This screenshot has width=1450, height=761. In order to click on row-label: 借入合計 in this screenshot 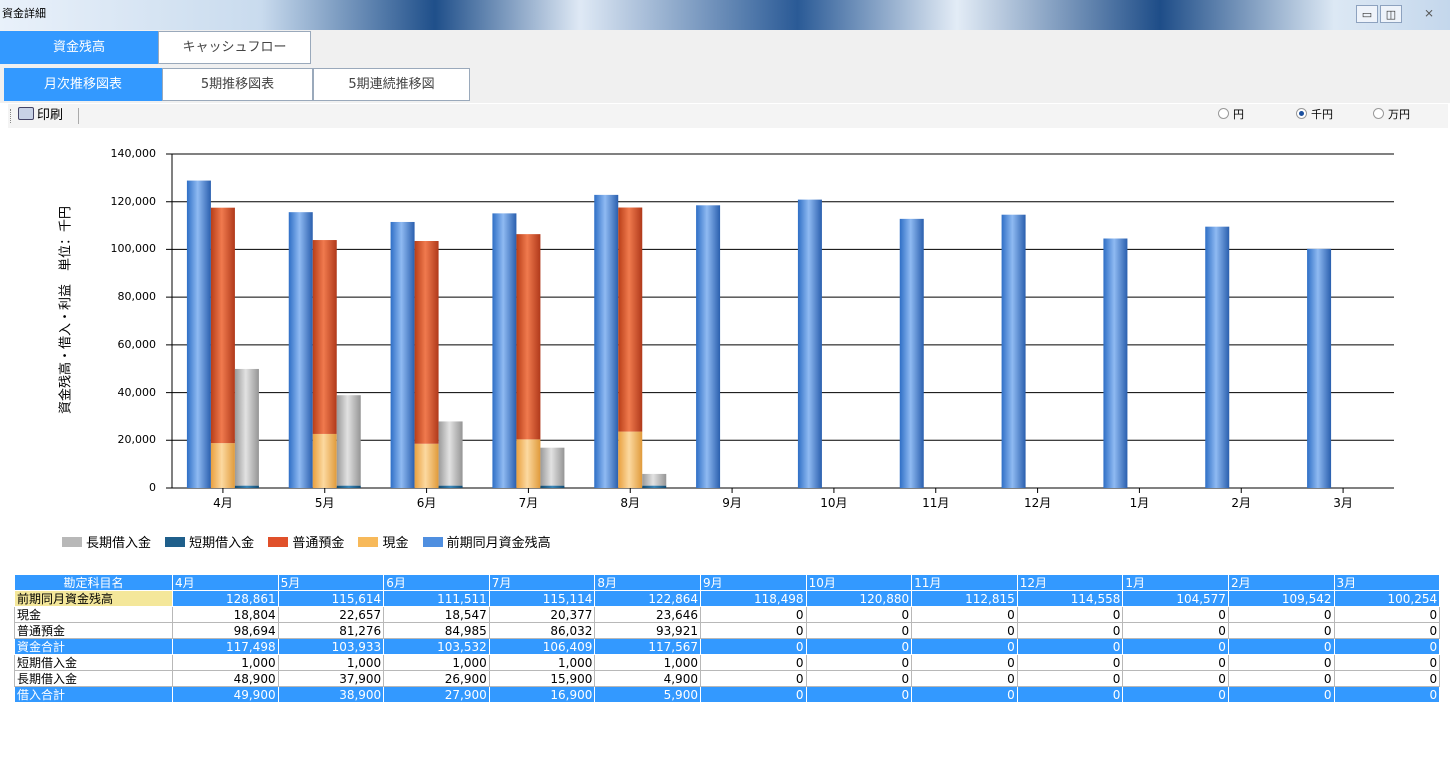, I will do `click(93, 694)`.